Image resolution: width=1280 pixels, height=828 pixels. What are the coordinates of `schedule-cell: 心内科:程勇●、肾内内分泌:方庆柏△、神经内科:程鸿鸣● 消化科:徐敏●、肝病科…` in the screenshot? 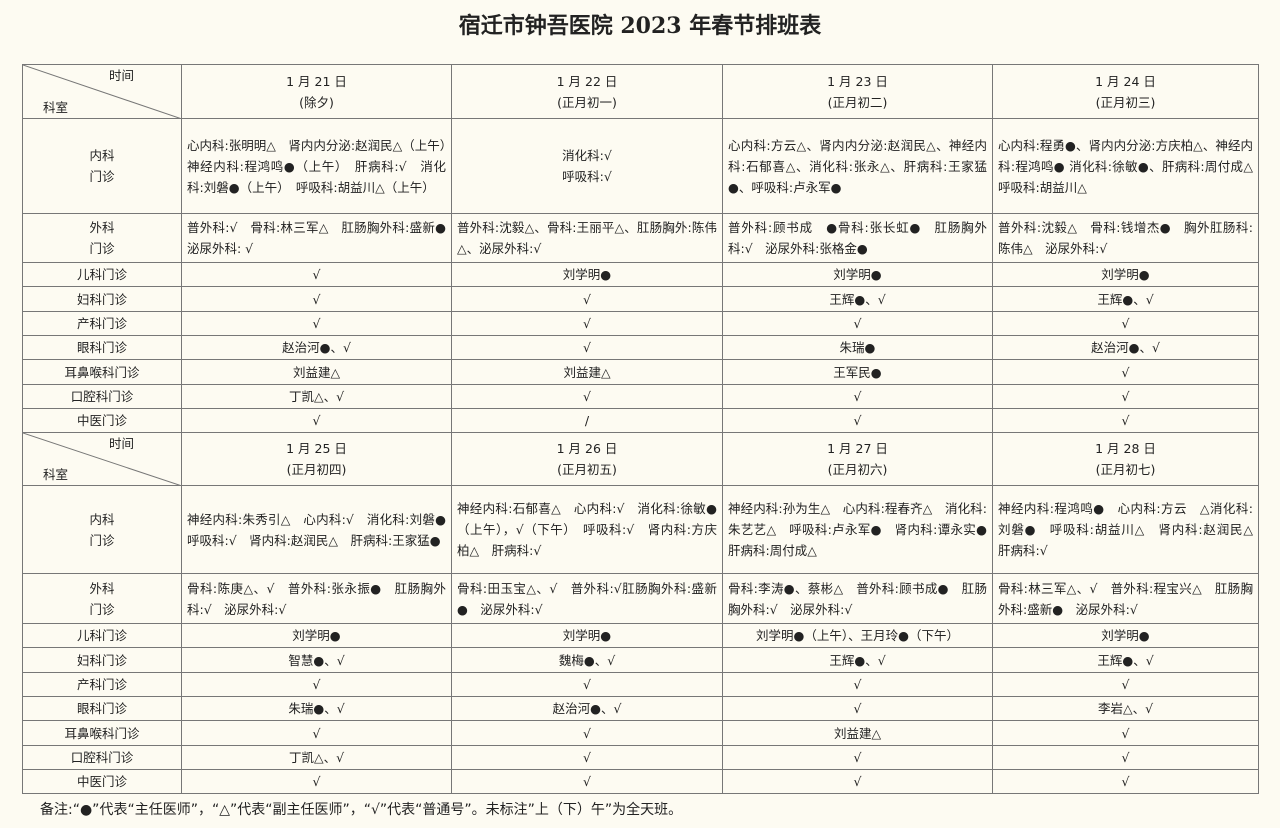 It's located at (1125, 166).